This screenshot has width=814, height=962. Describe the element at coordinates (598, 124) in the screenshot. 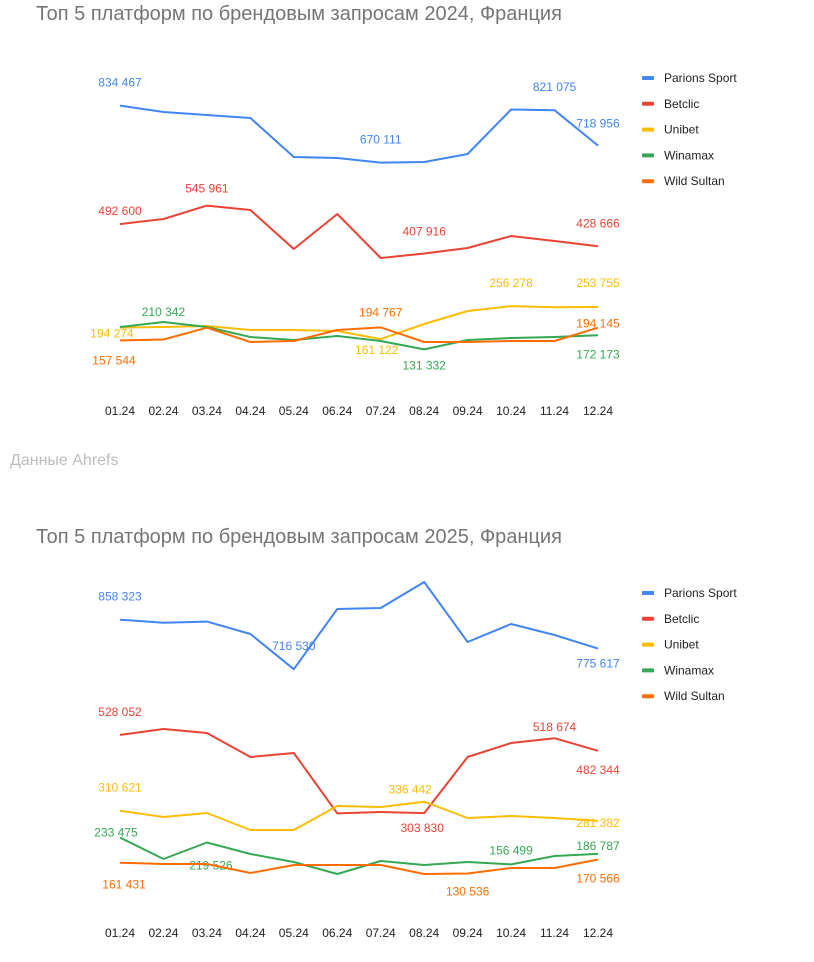

I see `data-label: 718 956` at that location.